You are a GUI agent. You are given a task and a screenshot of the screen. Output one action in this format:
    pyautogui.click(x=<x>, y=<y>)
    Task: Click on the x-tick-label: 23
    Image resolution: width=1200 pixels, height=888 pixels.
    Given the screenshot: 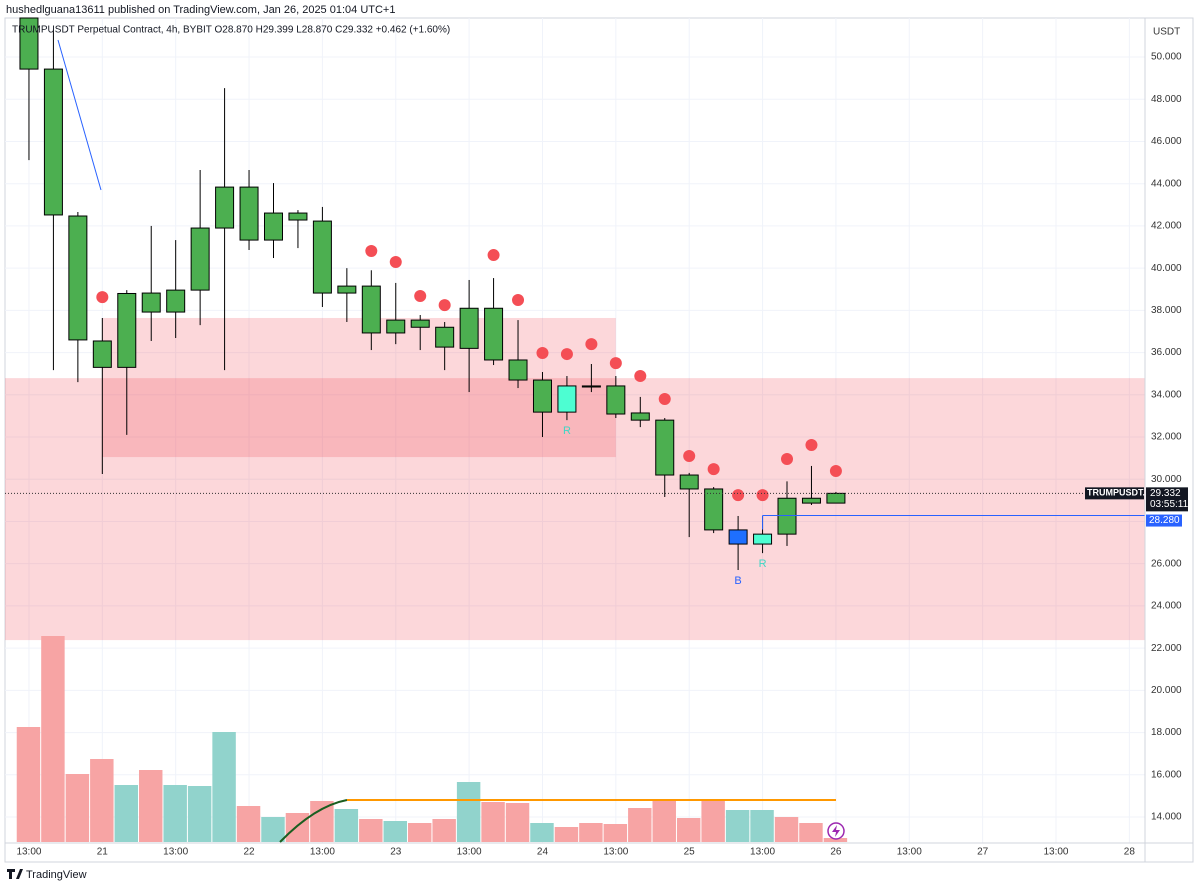 What is the action you would take?
    pyautogui.click(x=396, y=852)
    